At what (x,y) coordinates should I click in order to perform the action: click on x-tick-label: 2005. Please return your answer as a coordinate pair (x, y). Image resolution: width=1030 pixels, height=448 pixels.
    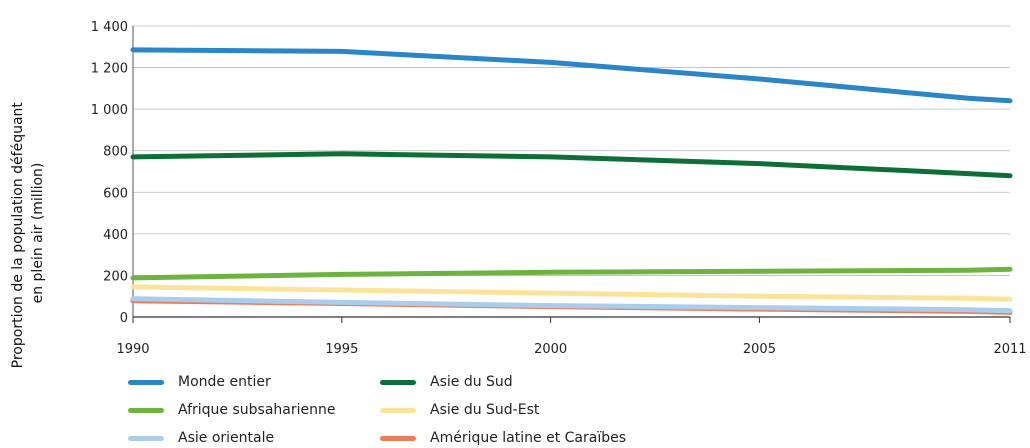
    Looking at the image, I should click on (759, 349).